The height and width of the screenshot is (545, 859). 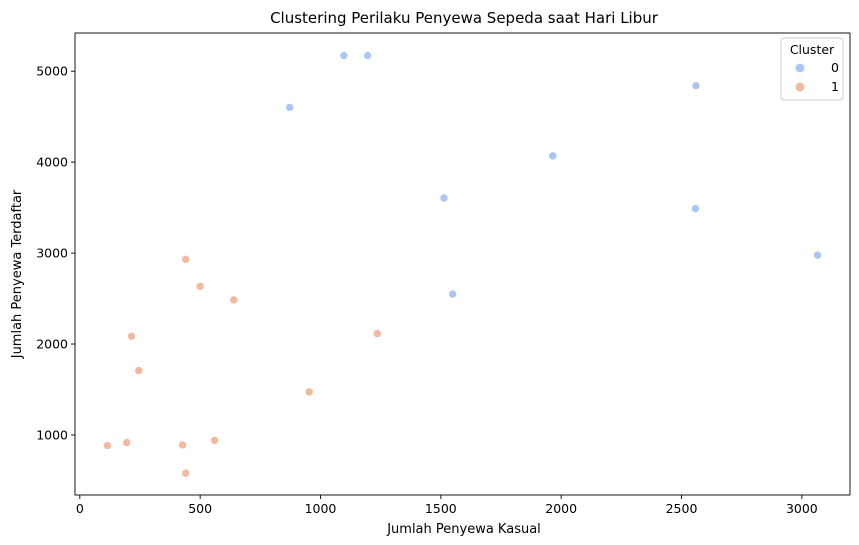 What do you see at coordinates (200, 508) in the screenshot?
I see `x-tick-label: 500` at bounding box center [200, 508].